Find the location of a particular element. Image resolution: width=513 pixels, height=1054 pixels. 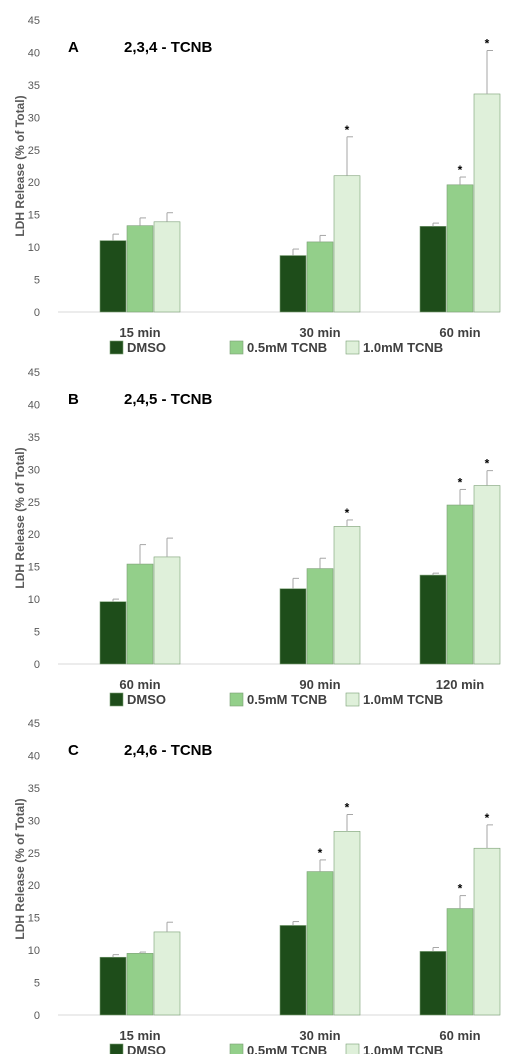

panel-title: 2,4,5 - TCNB is located at coordinates (168, 399).